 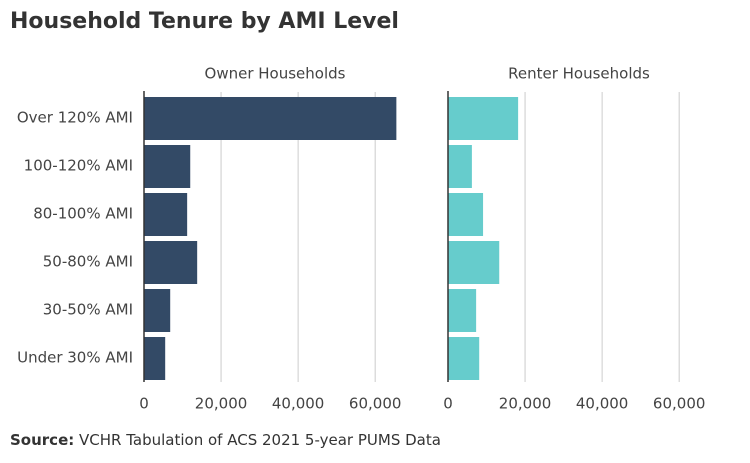 What do you see at coordinates (204, 21) in the screenshot?
I see `chart-title: Household Tenure by AMI Level` at bounding box center [204, 21].